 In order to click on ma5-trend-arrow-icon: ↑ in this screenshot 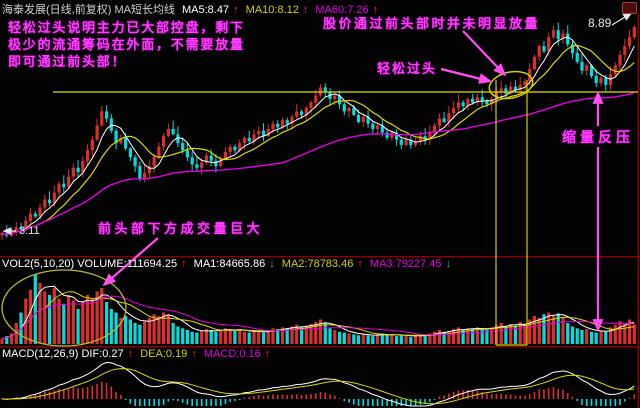, I will do `click(236, 10)`.